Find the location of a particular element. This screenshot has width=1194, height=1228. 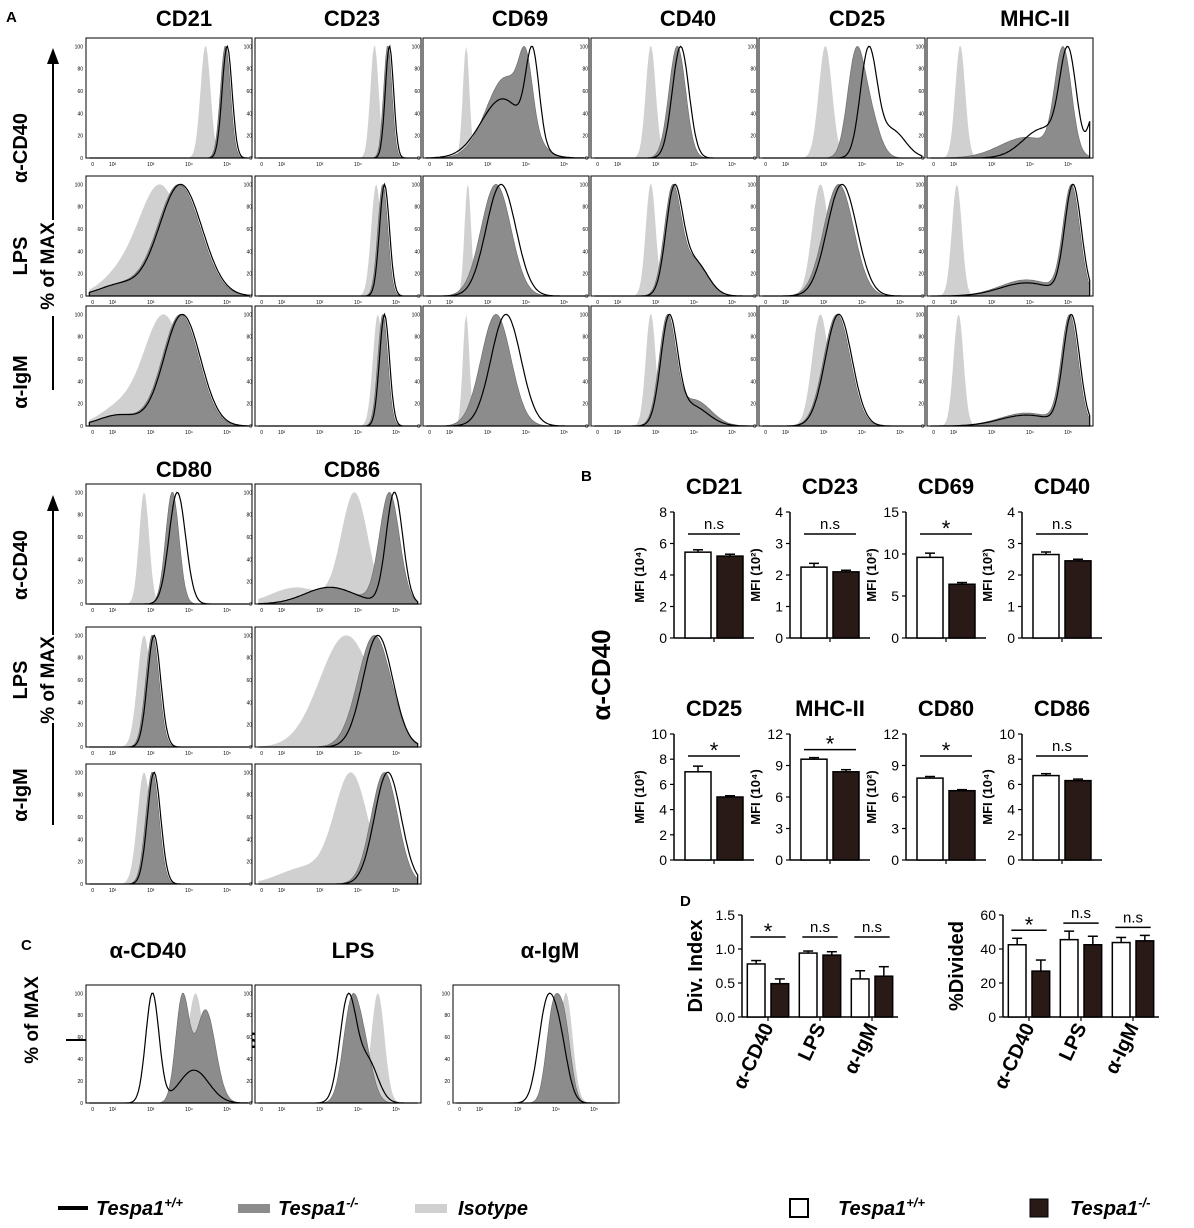

hist-cd80-2: 0 20 40 60 80 100 0 10² 10³ 10⁴ 10⁵ is located at coordinates (164, 828).